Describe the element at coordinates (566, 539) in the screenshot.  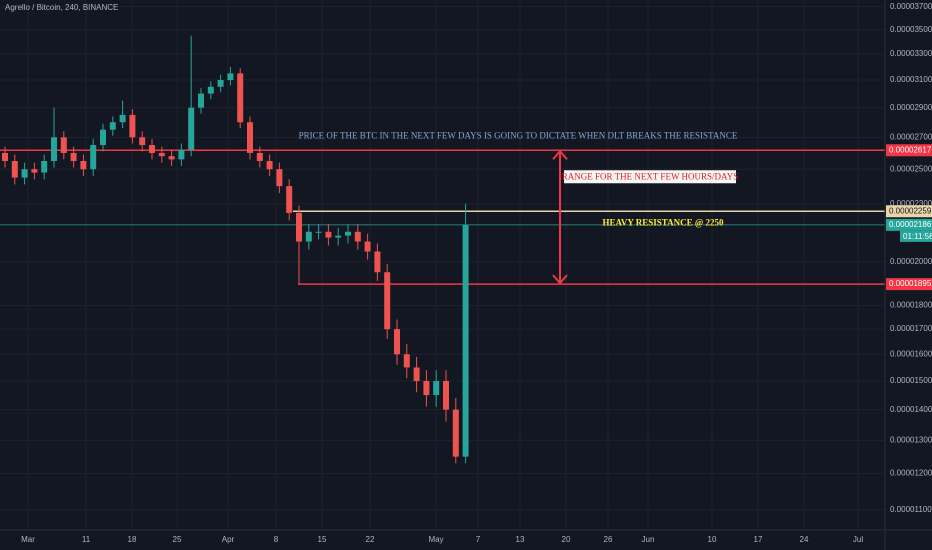
I see `x-tick-label: 20` at that location.